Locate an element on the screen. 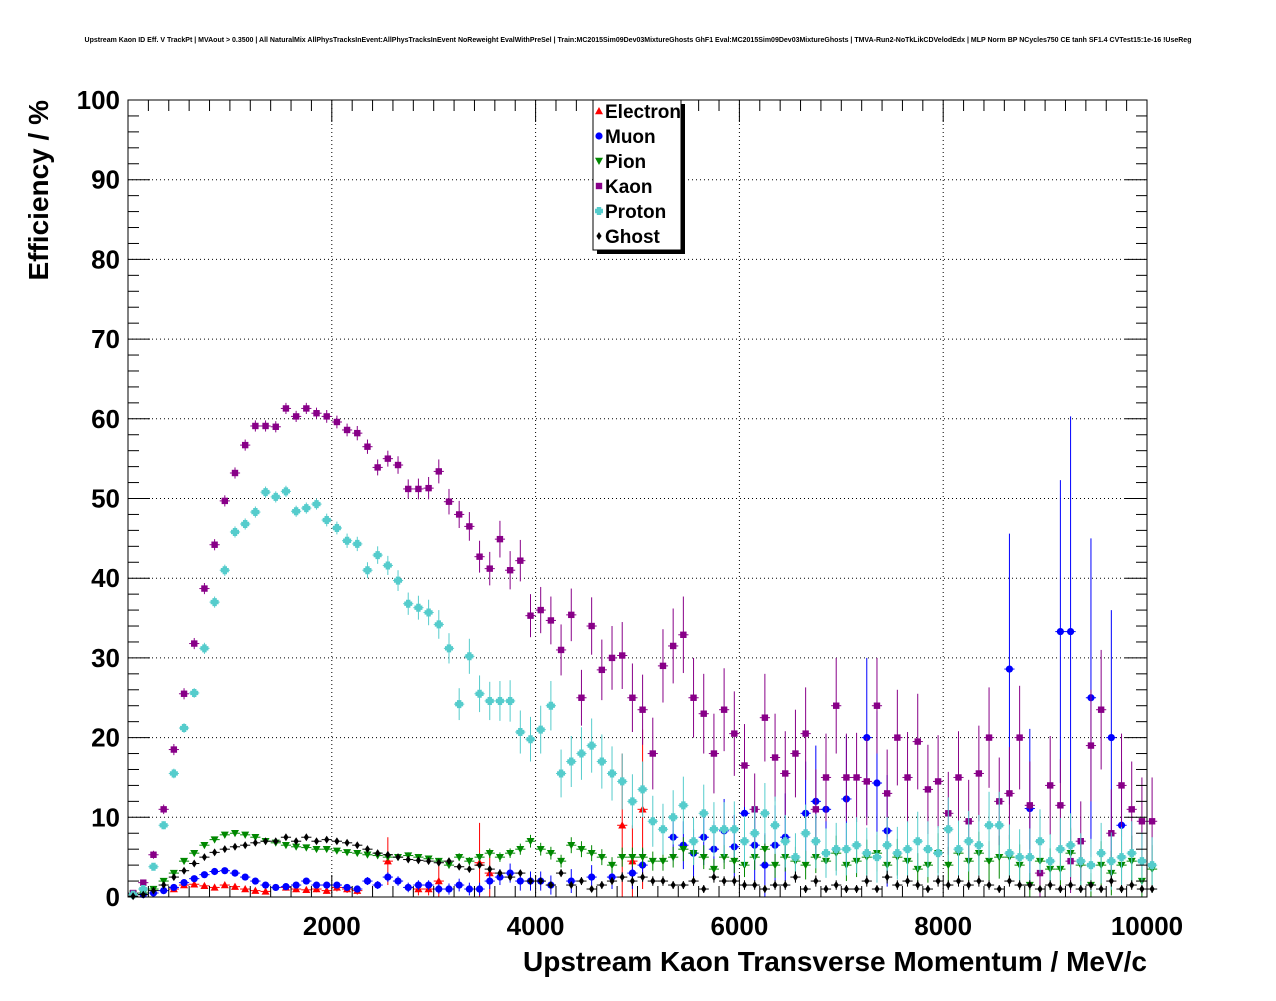 Image resolution: width=1276 pixels, height=1001 pixels. x-tick-label: 8000 is located at coordinates (943, 926).